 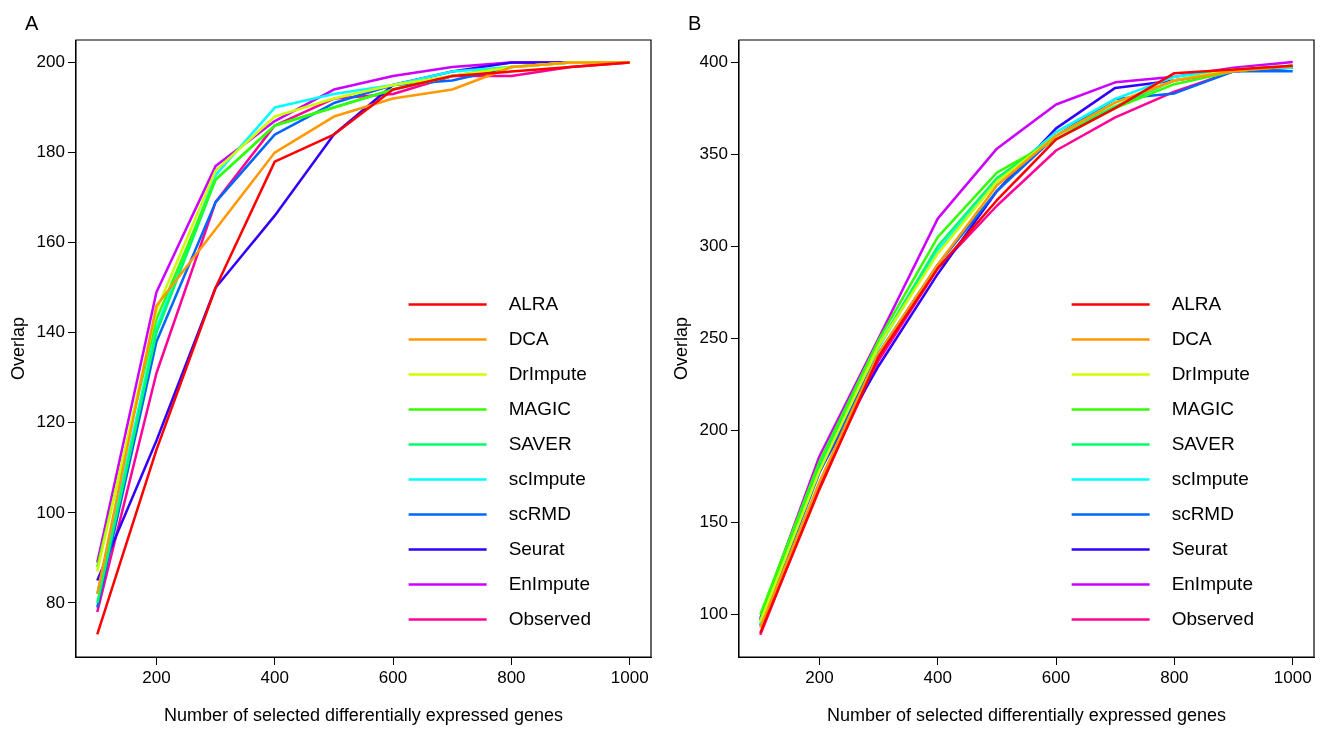 I want to click on y-tick-label: 400, so click(x=713, y=61).